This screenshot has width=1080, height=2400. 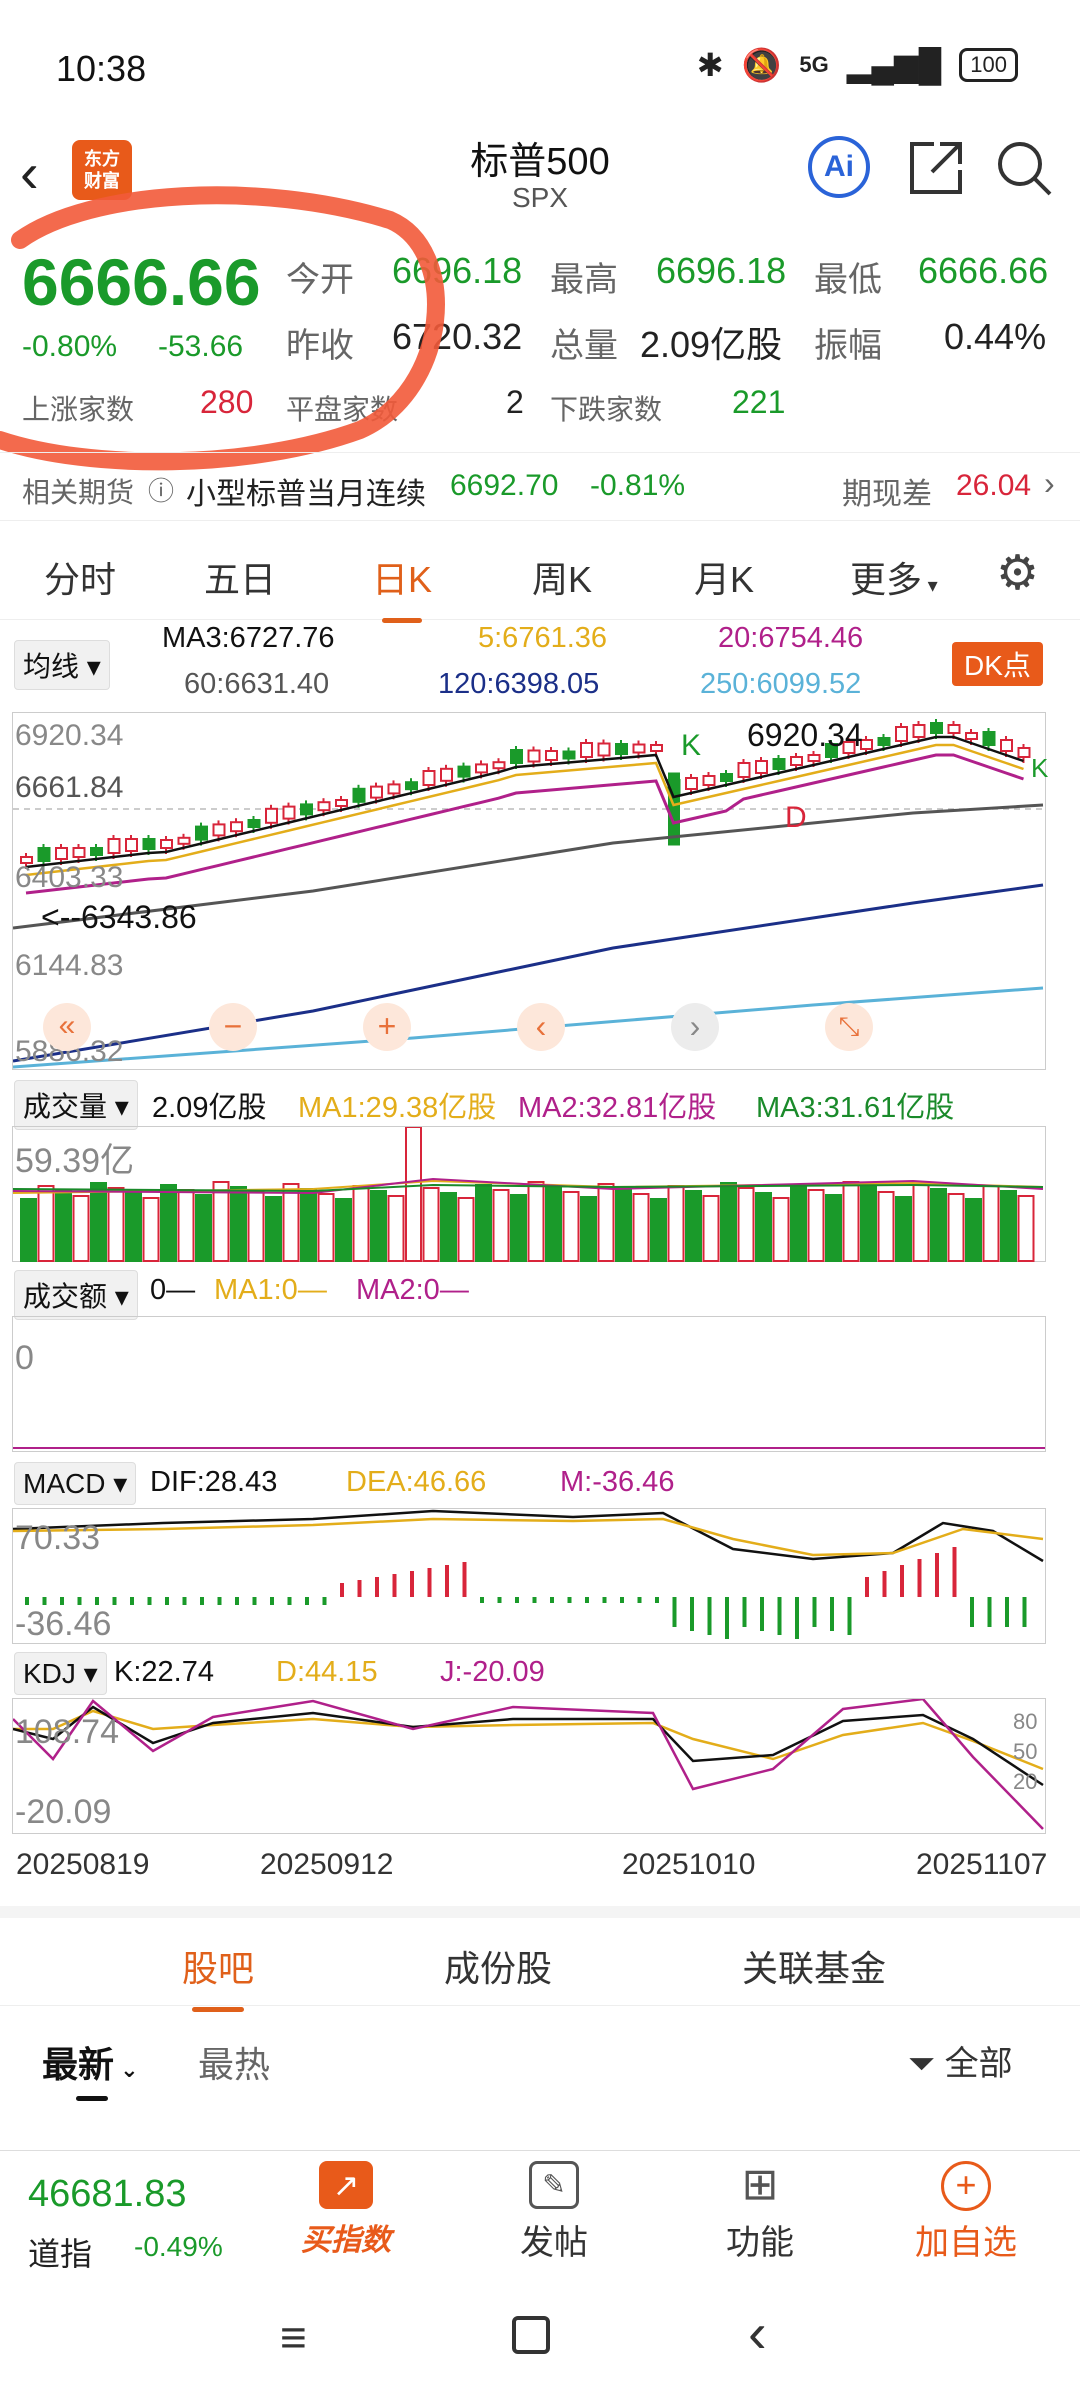 I want to click on mute-icon: 🔕, so click(x=761, y=65).